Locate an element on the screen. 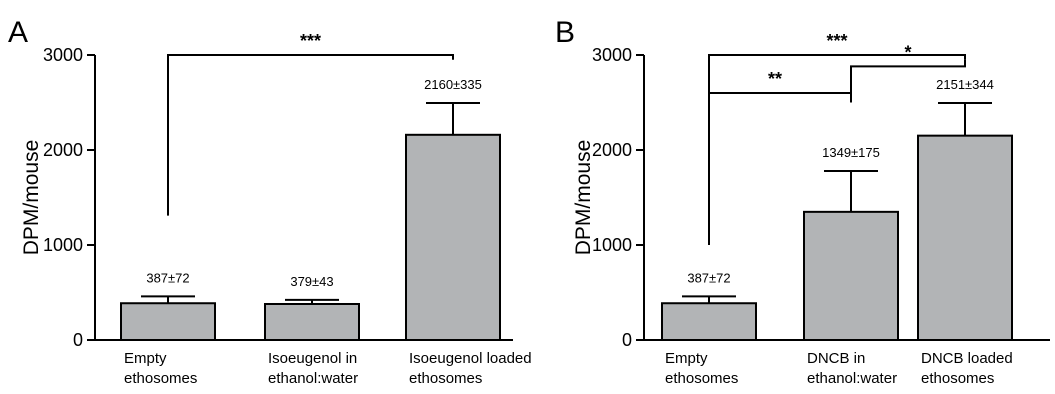 The image size is (1055, 394). category-label-line: DNCB loaded is located at coordinates (967, 358).